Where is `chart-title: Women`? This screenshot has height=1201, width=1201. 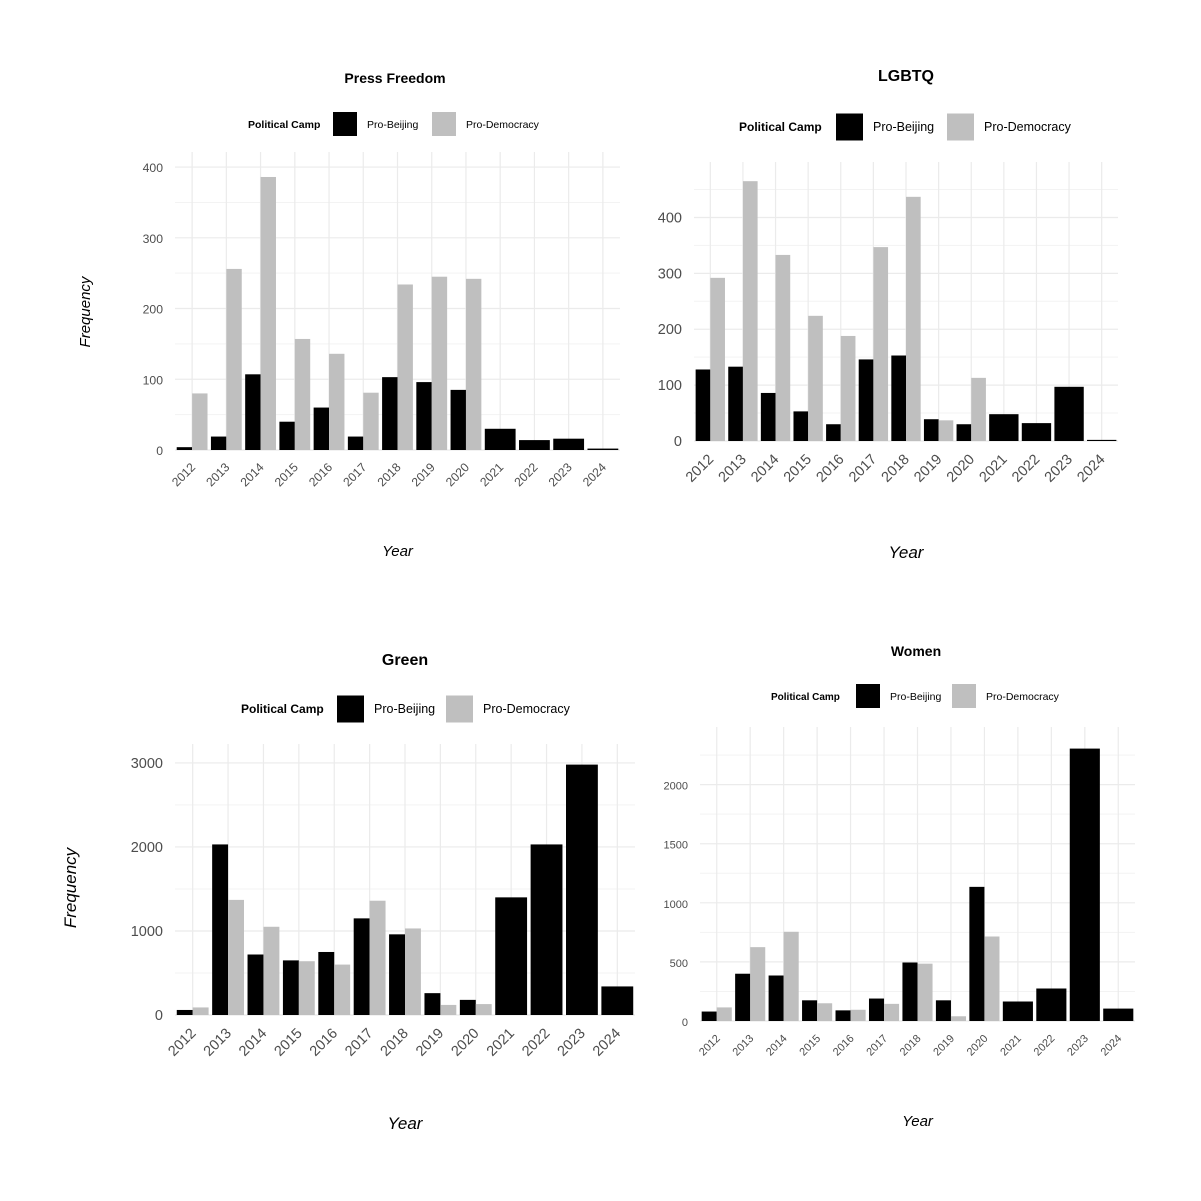 chart-title: Women is located at coordinates (916, 651).